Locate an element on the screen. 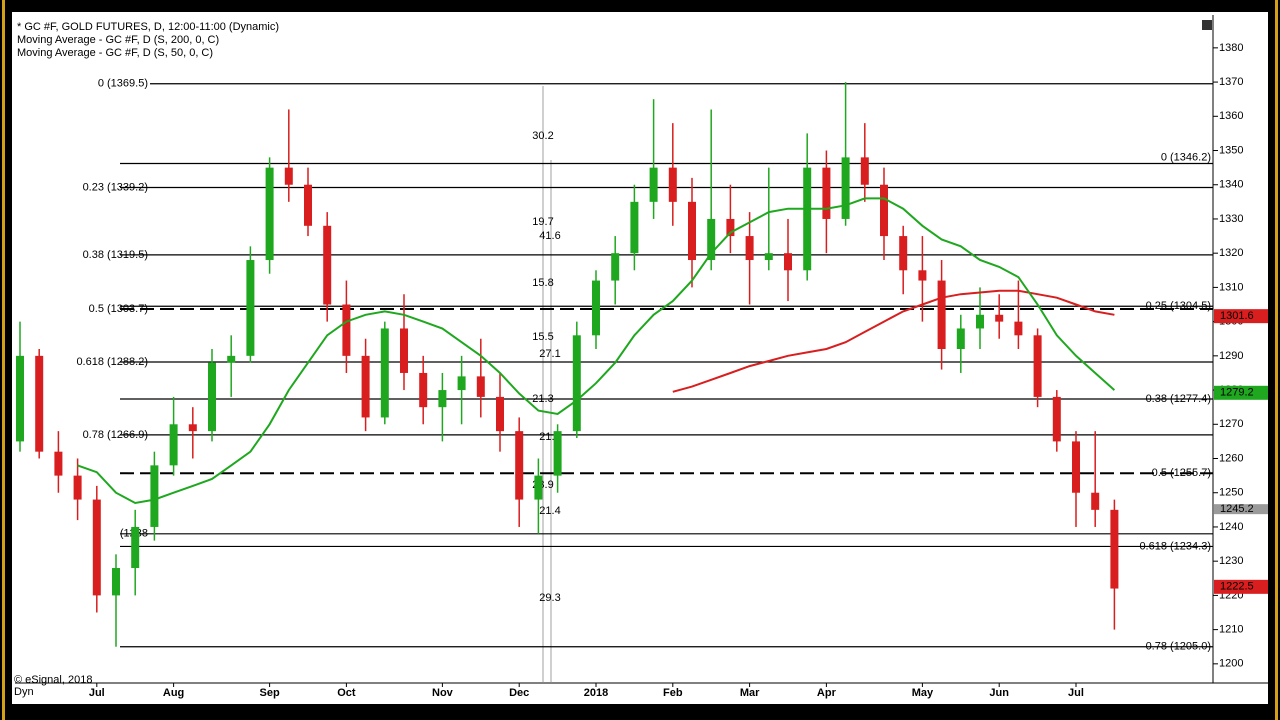  y-tick-label: 1200 is located at coordinates (1231, 664).